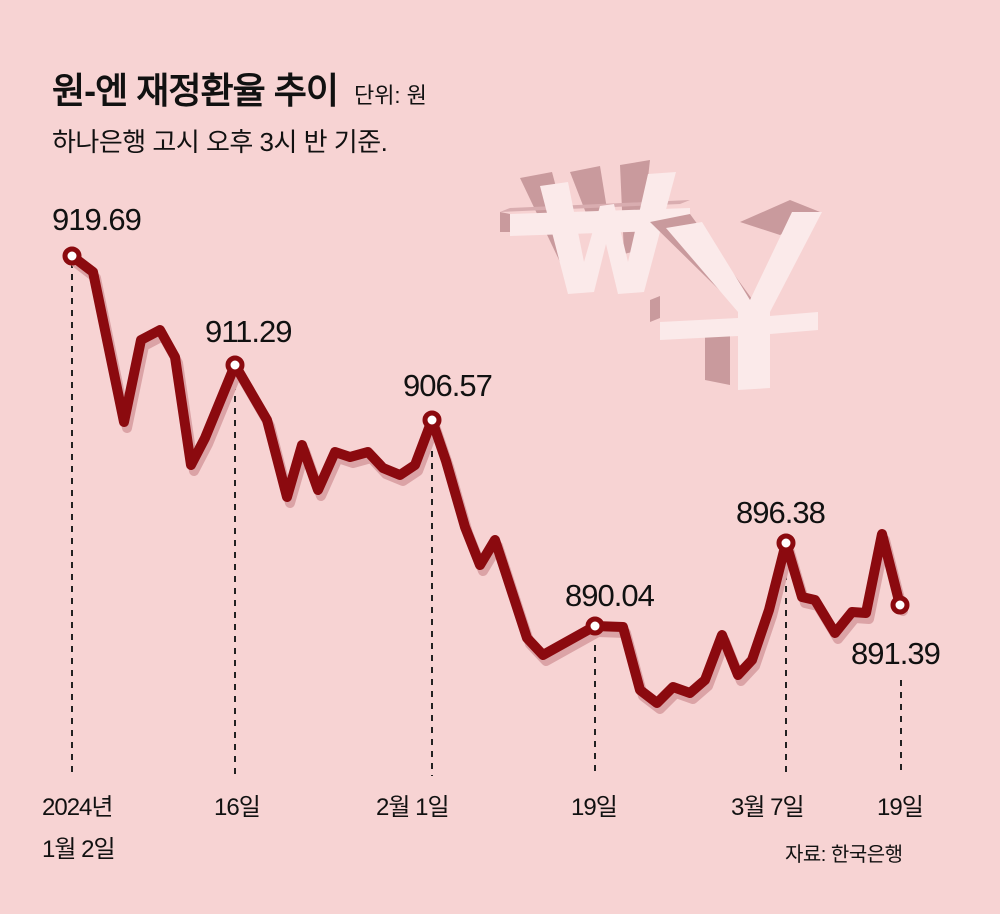  Describe the element at coordinates (248, 331) in the screenshot. I see `value-label: 911.29` at that location.